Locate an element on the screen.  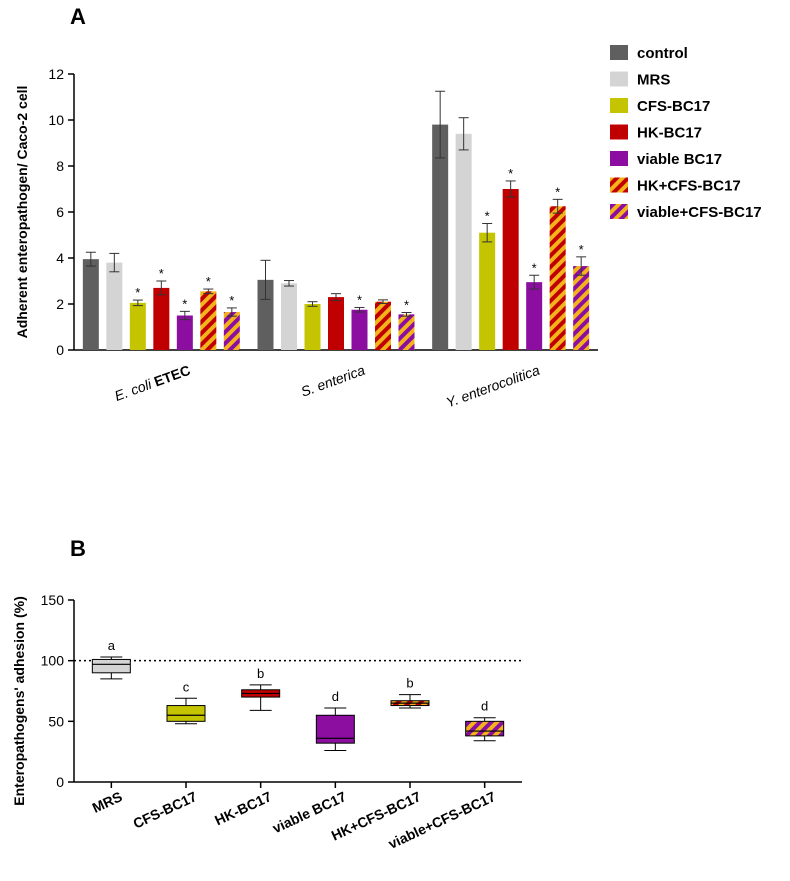
category-label: S. enterica is located at coordinates (333, 381).